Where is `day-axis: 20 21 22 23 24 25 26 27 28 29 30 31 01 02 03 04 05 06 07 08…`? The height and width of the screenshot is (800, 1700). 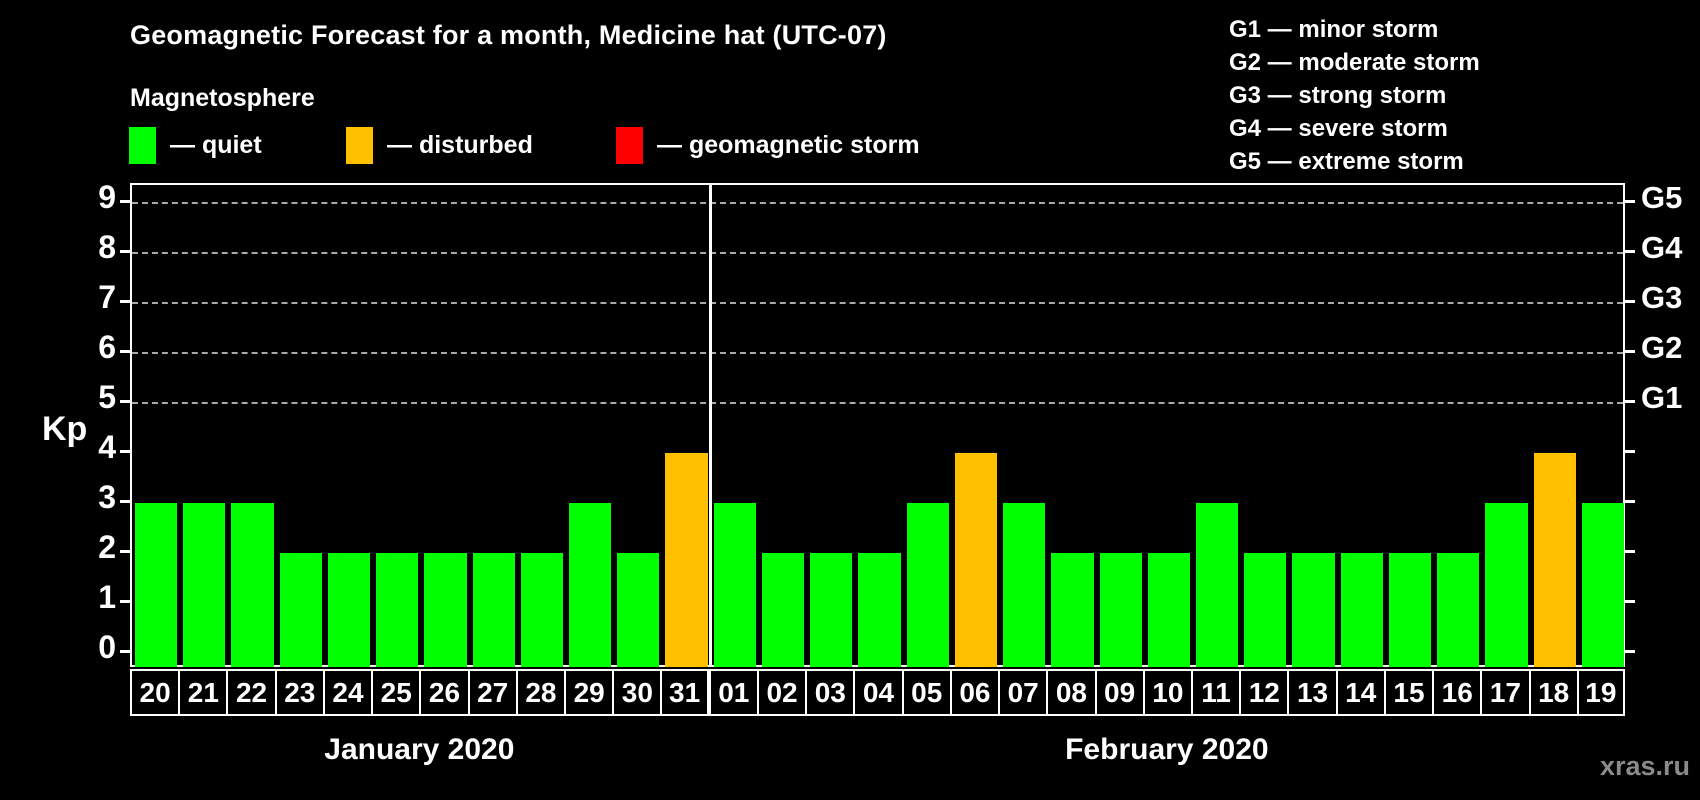
day-axis: 20 21 22 23 24 25 26 27 28 29 30 31 01 02 03 04 05 06 07 08… is located at coordinates (877, 692).